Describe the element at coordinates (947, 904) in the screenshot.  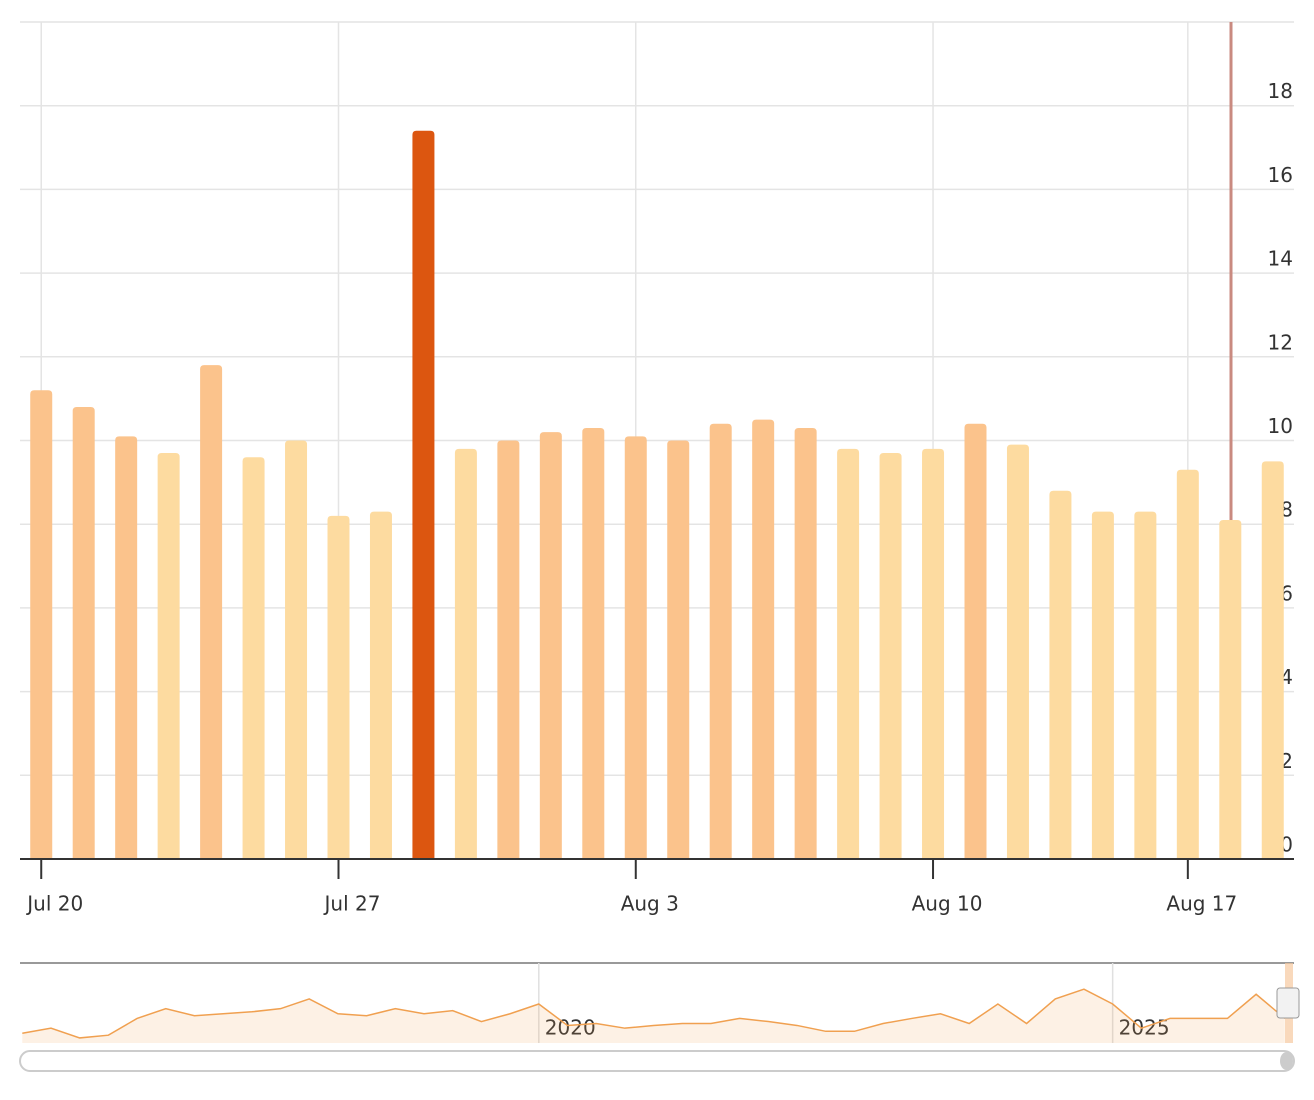
I see `x-tick-label: Aug 10` at that location.